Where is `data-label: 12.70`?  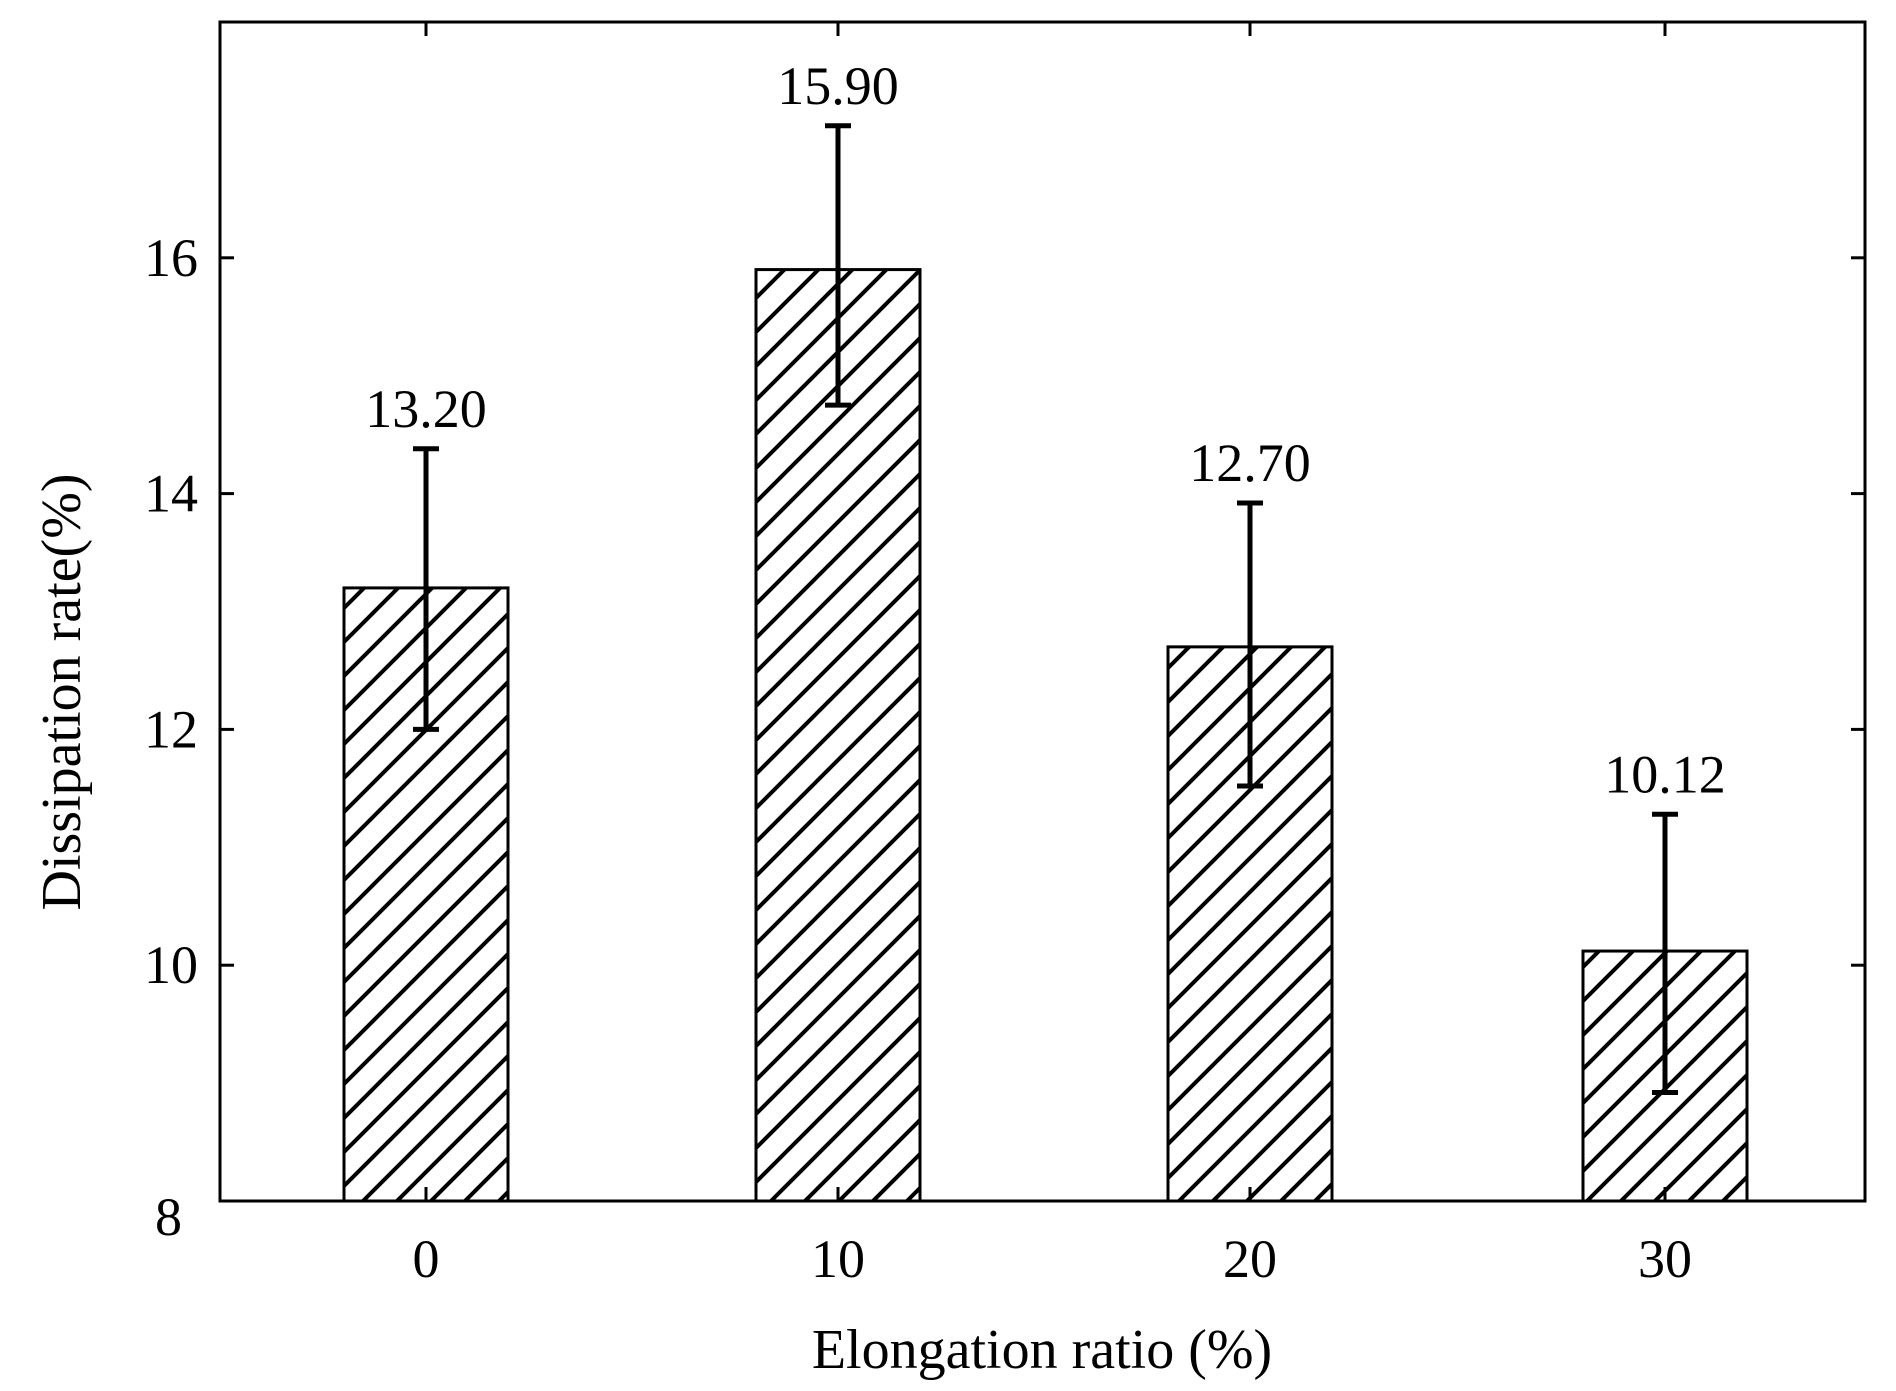 data-label: 12.70 is located at coordinates (1250, 463).